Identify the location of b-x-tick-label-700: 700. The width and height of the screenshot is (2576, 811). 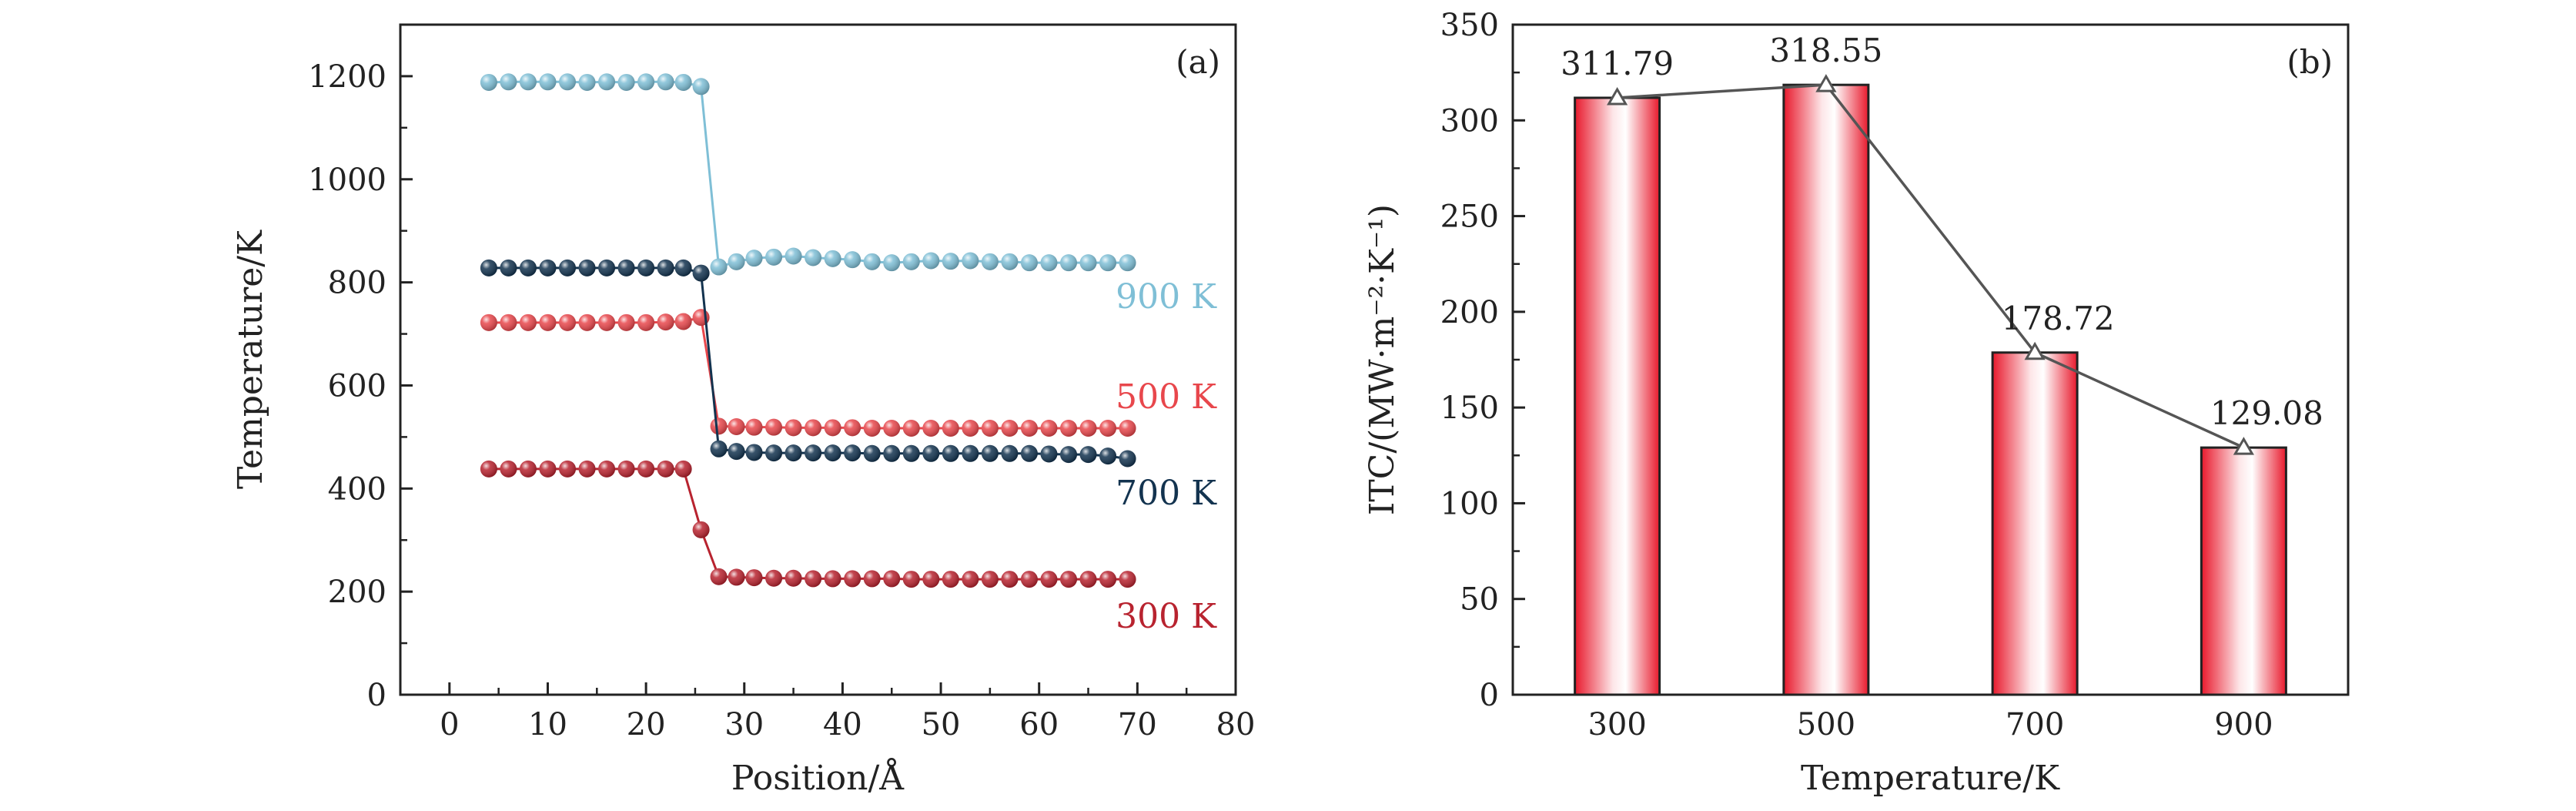
(2035, 724).